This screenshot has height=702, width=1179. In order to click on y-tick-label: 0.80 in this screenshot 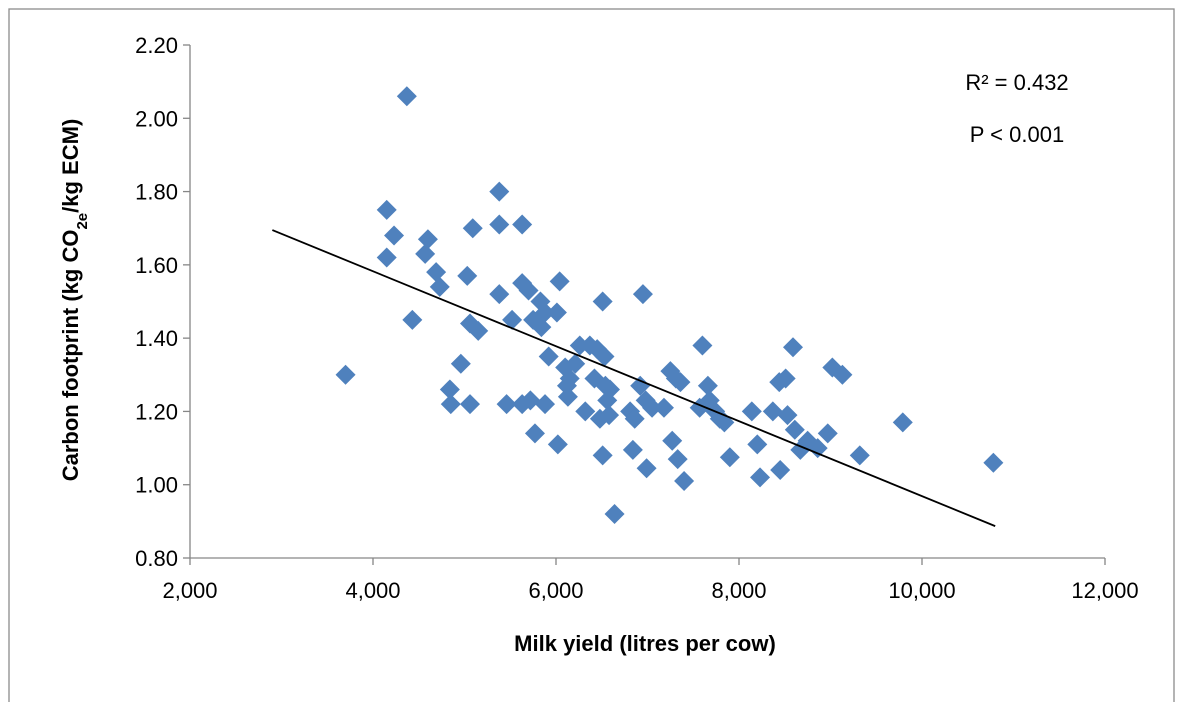, I will do `click(156, 558)`.